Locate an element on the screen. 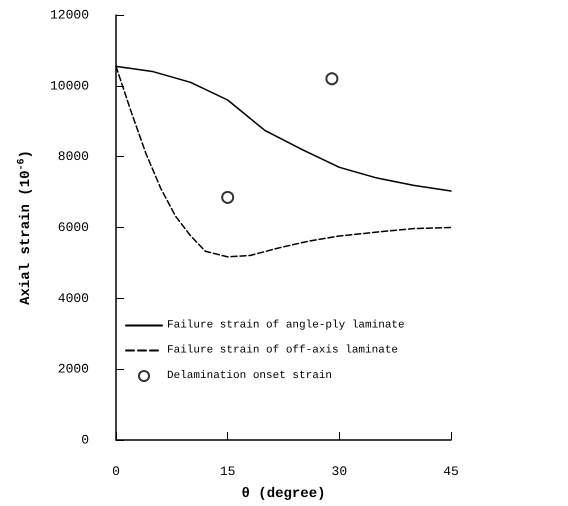 The image size is (568, 506). y-tick-label: 6000 is located at coordinates (73, 227).